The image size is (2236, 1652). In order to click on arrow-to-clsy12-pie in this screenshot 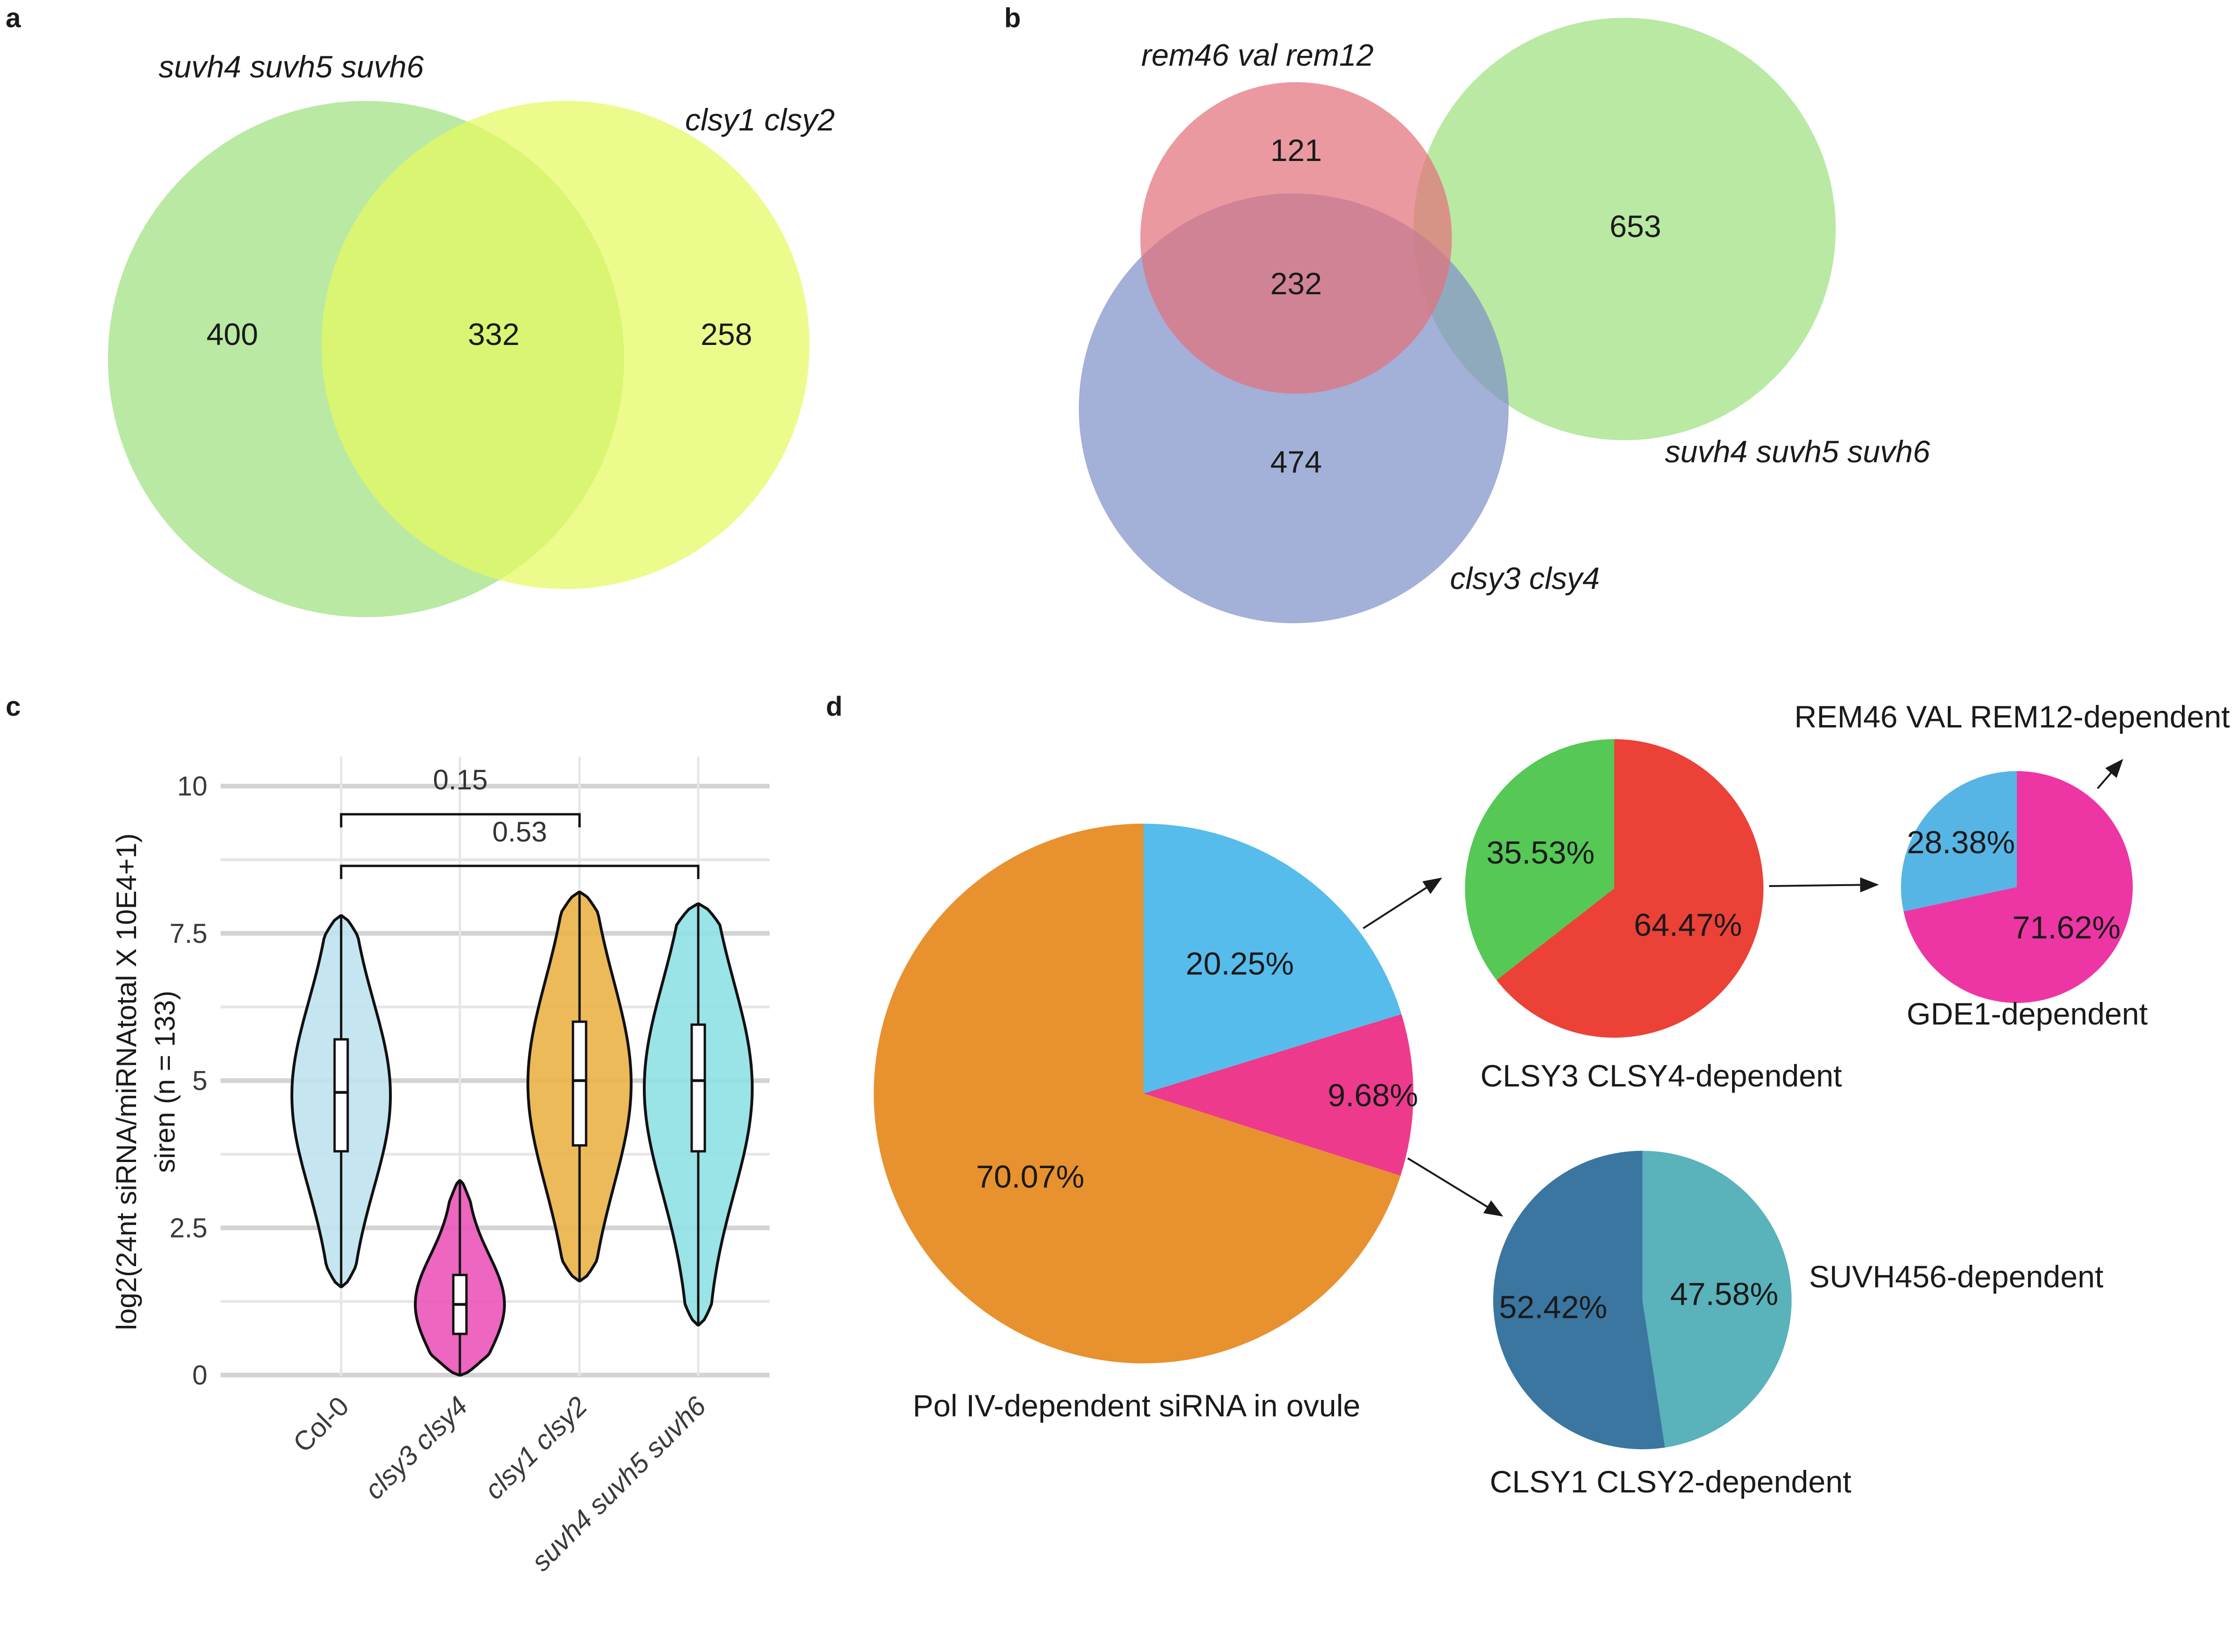, I will do `click(1455, 1187)`.